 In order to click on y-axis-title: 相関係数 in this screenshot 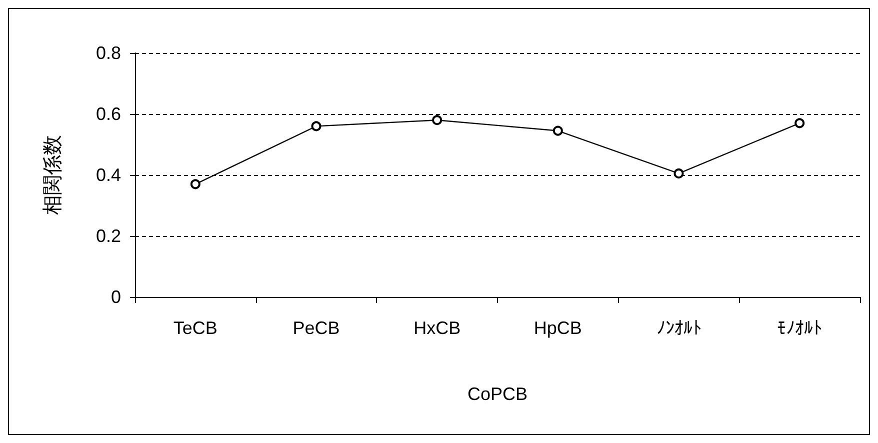, I will do `click(53, 175)`.